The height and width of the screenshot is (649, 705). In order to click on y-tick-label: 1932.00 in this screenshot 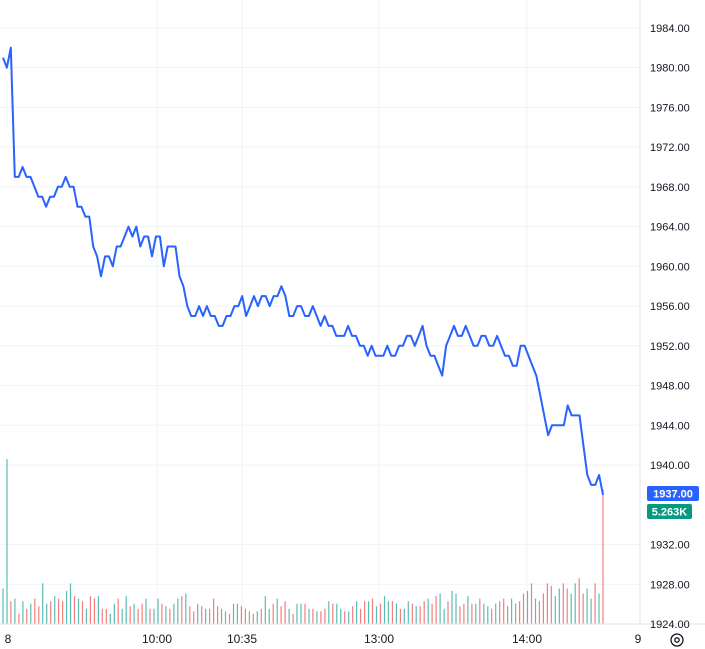, I will do `click(670, 546)`.